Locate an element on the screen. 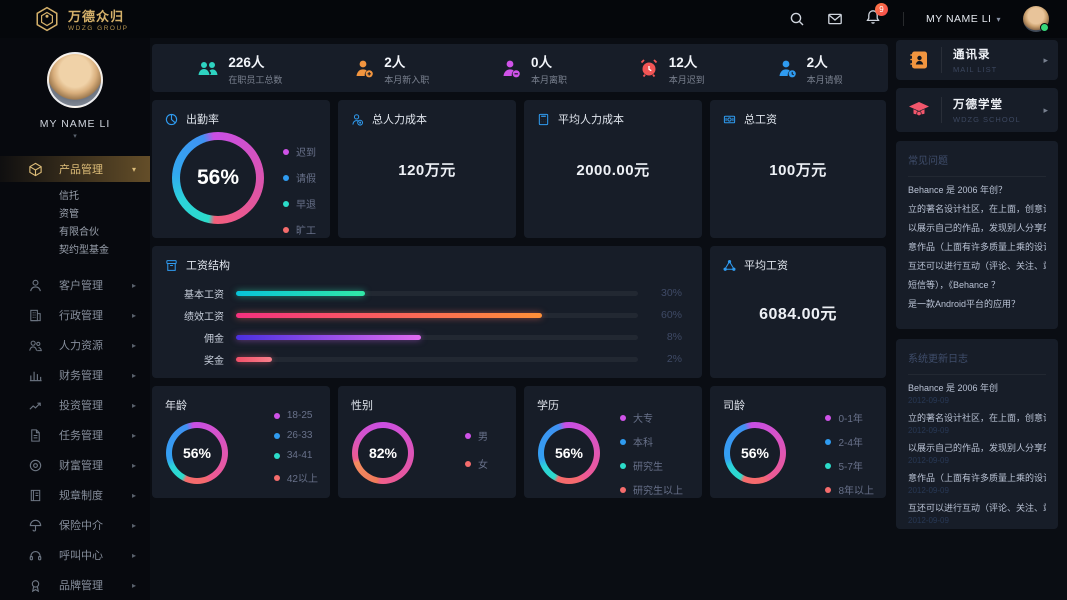  promo-subtitle: WDZG SCHOOL is located at coordinates (987, 119).